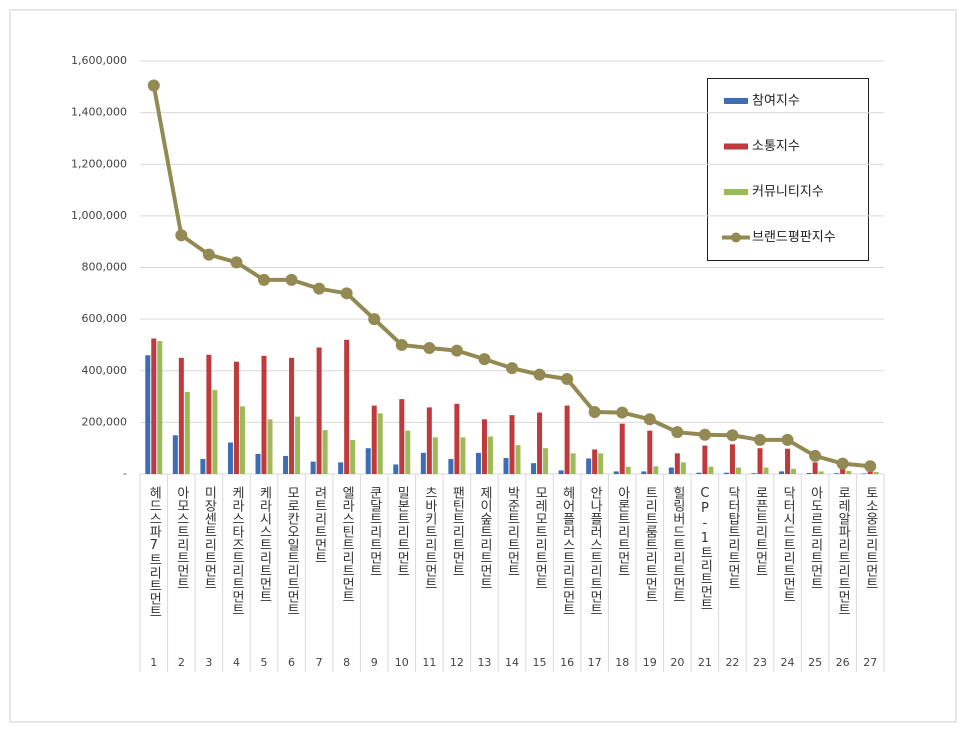 The image size is (966, 733). Describe the element at coordinates (649, 544) in the screenshot. I see `x-tick-label: 트리트룸트리트먼트` at that location.